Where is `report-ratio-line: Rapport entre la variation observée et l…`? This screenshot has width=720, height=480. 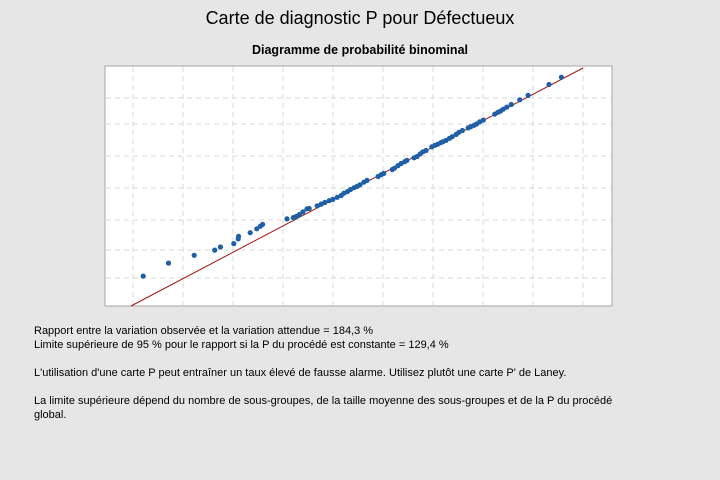
report-ratio-line: Rapport entre la variation observée et l… is located at coordinates (204, 331).